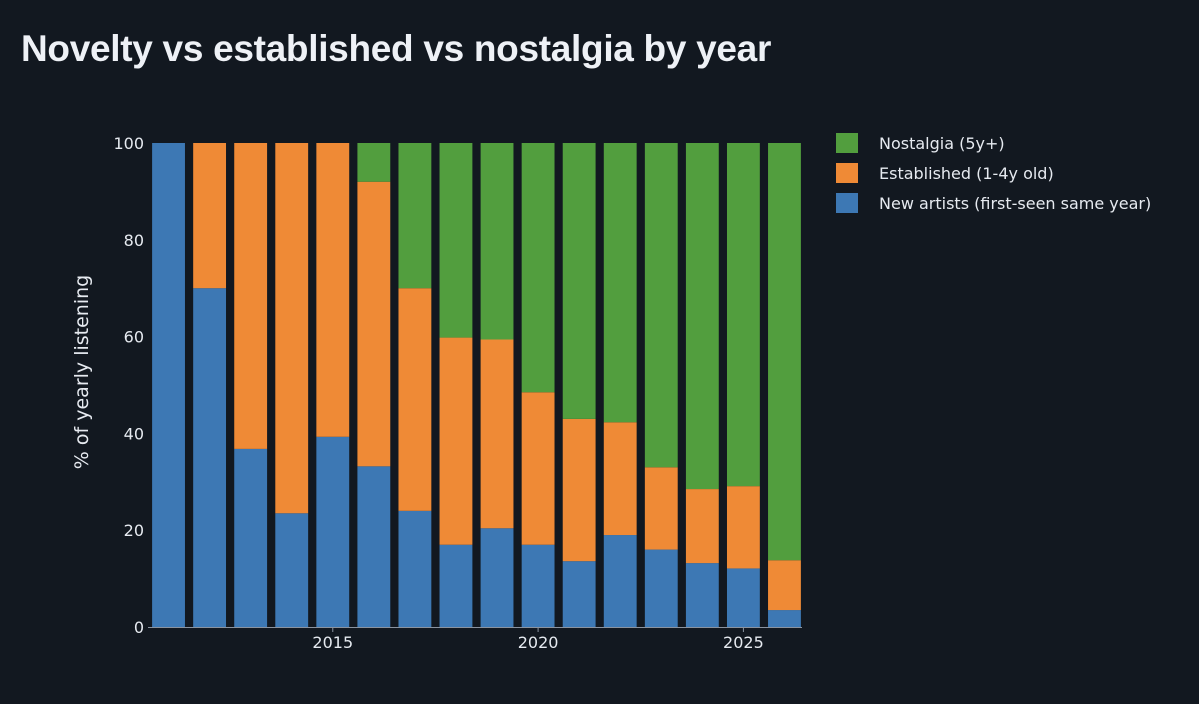  I want to click on y-tick-label-40: 40, so click(134, 433).